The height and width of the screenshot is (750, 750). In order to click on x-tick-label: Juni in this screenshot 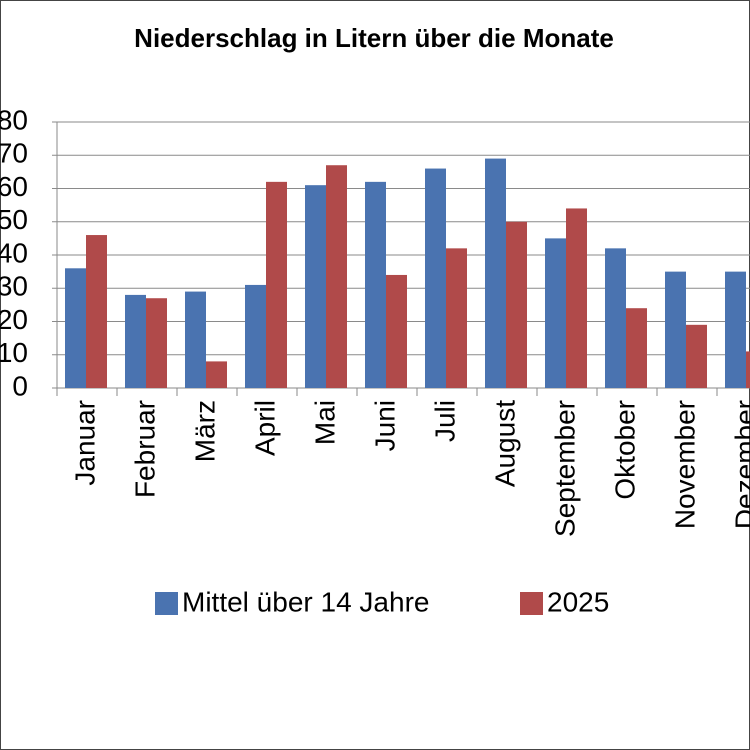, I will do `click(384, 425)`.